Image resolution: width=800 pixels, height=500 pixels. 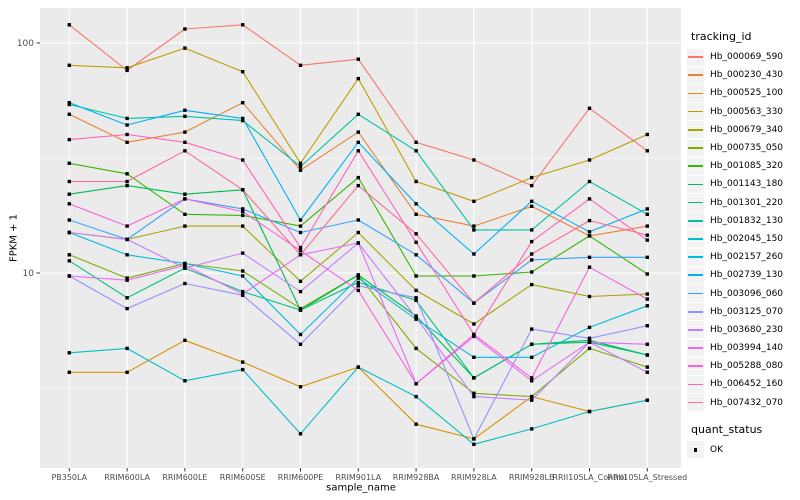 What do you see at coordinates (747, 111) in the screenshot?
I see `legend-label: Hb_000563_330` at bounding box center [747, 111].